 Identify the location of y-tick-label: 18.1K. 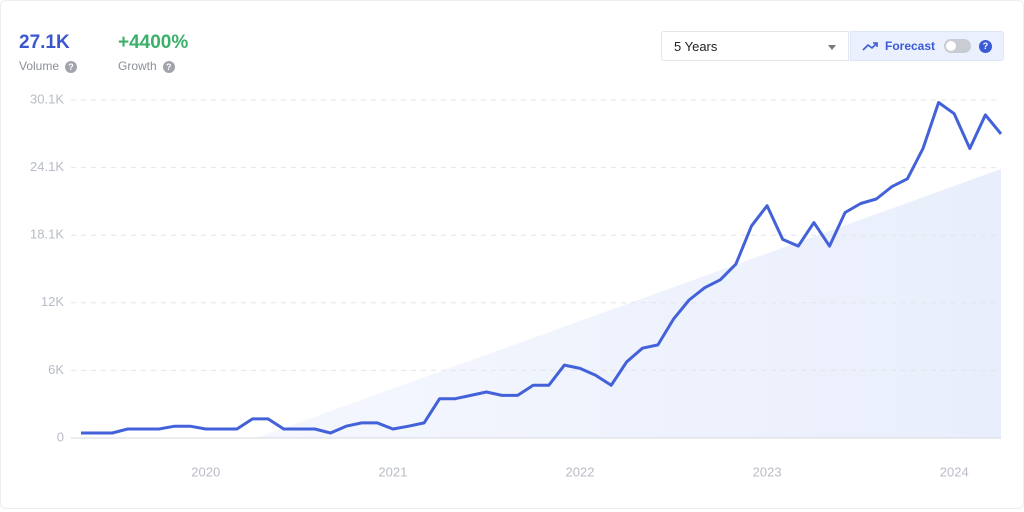
(47, 234).